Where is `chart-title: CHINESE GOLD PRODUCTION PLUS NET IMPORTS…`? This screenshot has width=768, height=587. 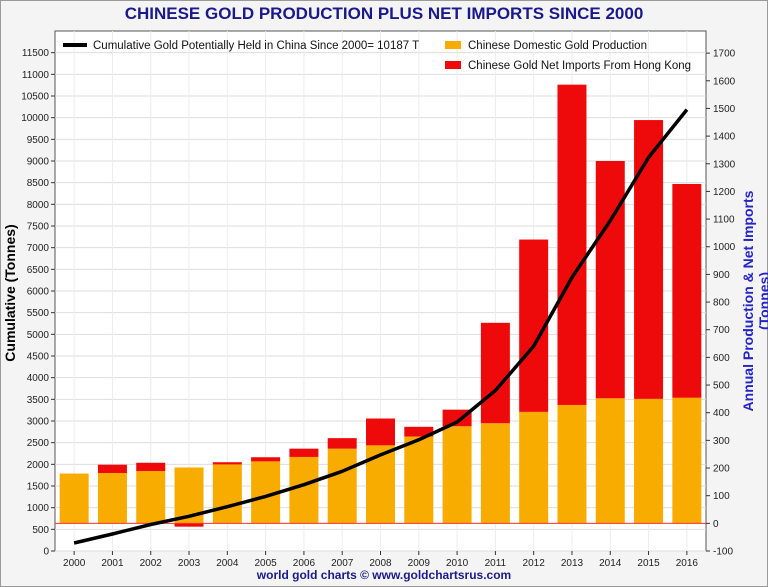
chart-title: CHINESE GOLD PRODUCTION PLUS NET IMPORTS… is located at coordinates (384, 13).